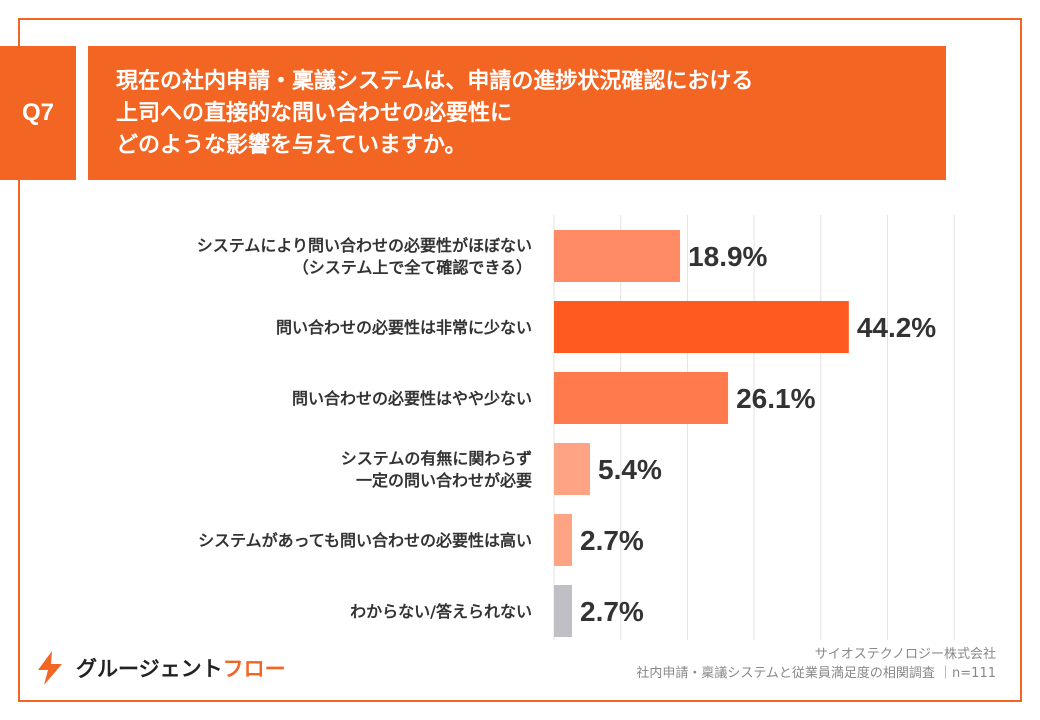 This screenshot has width=1040, height=720. I want to click on logo-text: グルージェントフロー, so click(181, 668).